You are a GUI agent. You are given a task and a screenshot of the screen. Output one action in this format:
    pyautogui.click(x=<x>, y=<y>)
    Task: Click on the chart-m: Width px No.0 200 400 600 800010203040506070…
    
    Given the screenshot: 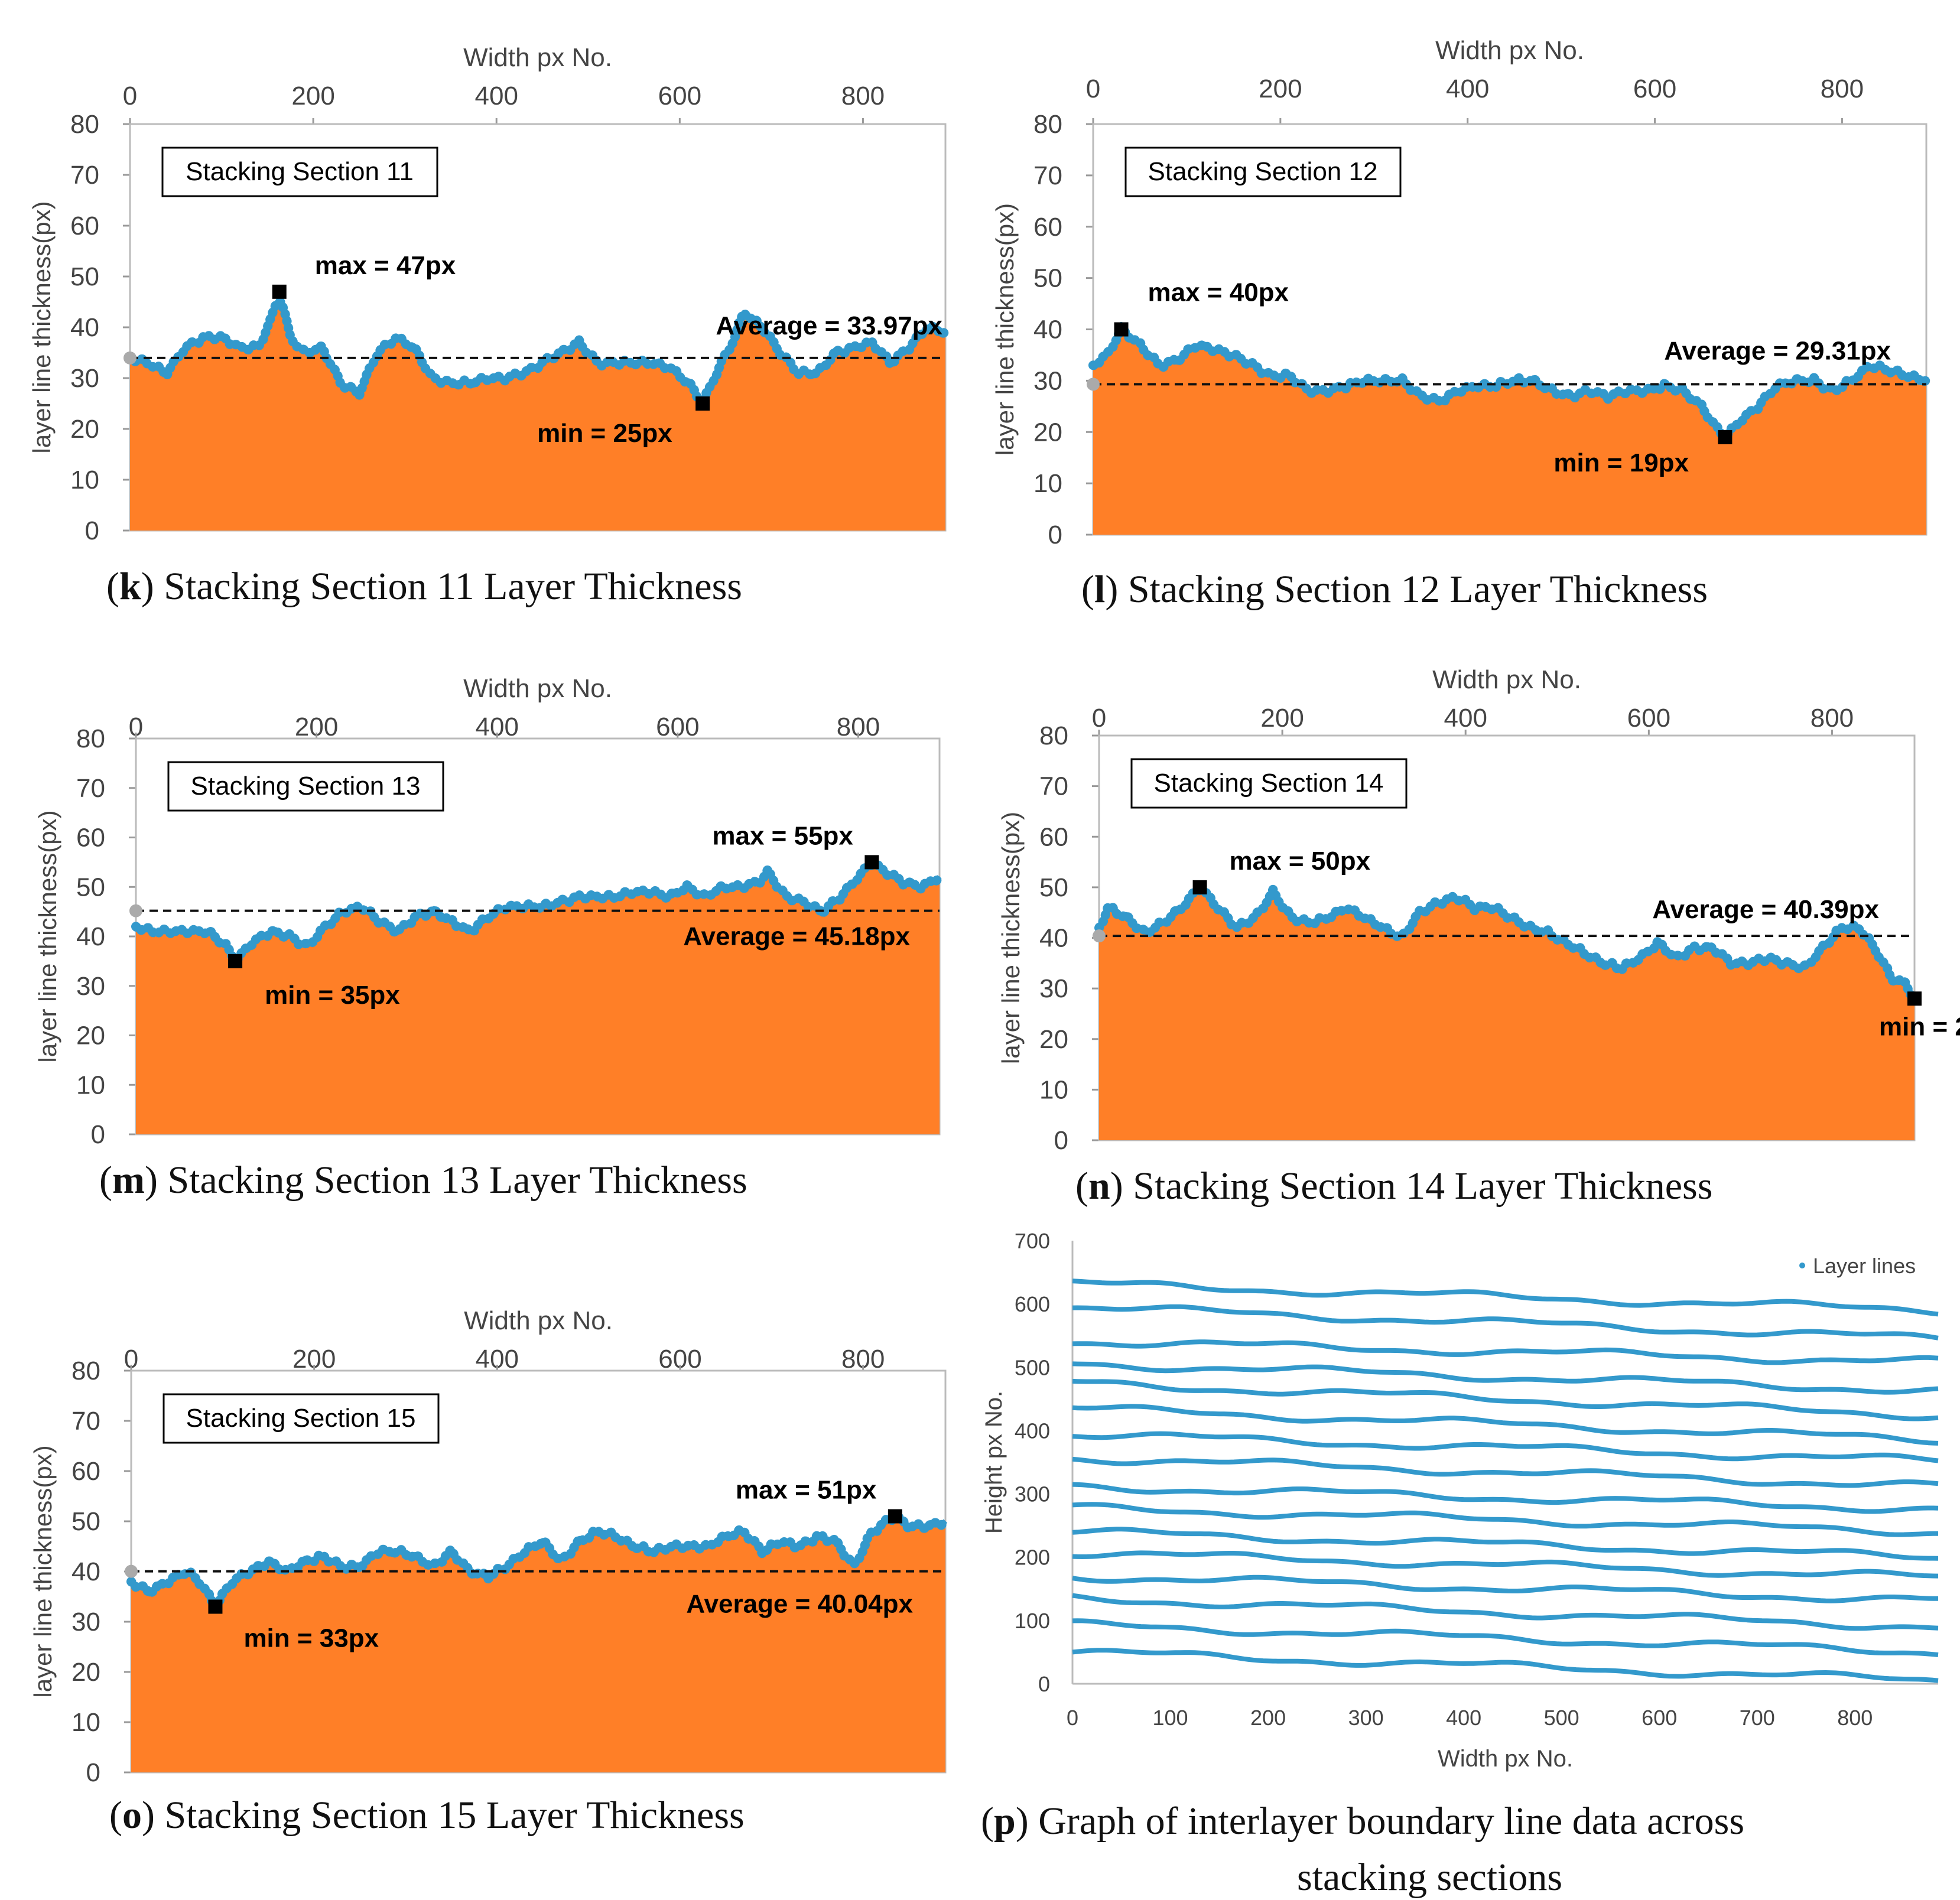 What is the action you would take?
    pyautogui.click(x=489, y=911)
    